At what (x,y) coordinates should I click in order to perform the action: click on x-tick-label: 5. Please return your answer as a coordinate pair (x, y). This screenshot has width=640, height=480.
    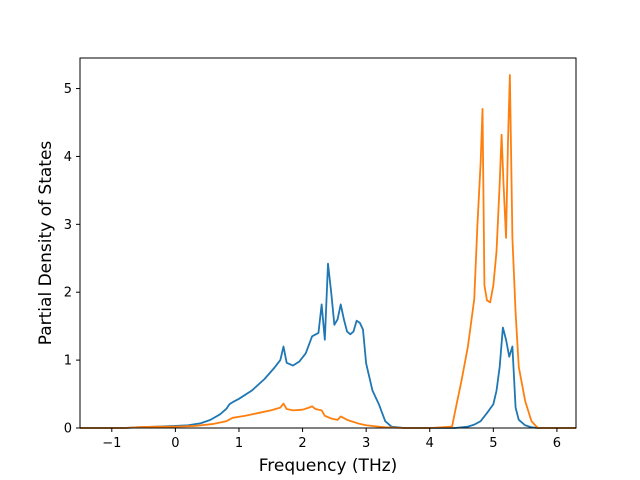
    Looking at the image, I should click on (493, 443).